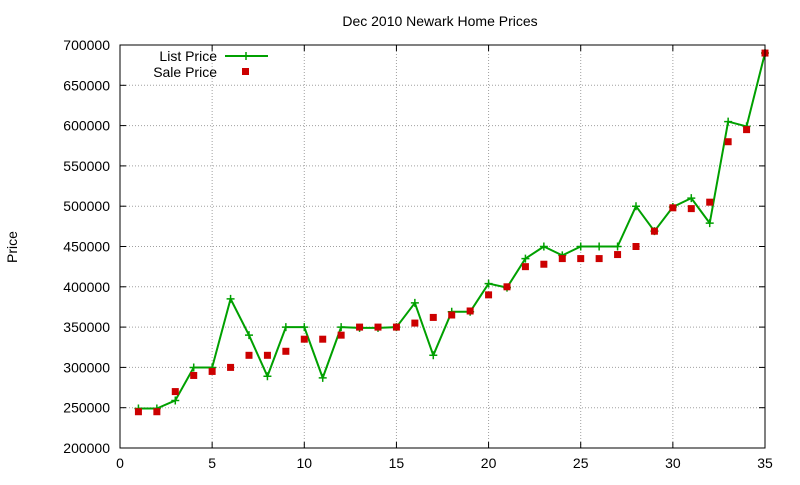 This screenshot has height=485, width=800. I want to click on chart-title: Dec 2010 Newark Home Prices, so click(439, 21).